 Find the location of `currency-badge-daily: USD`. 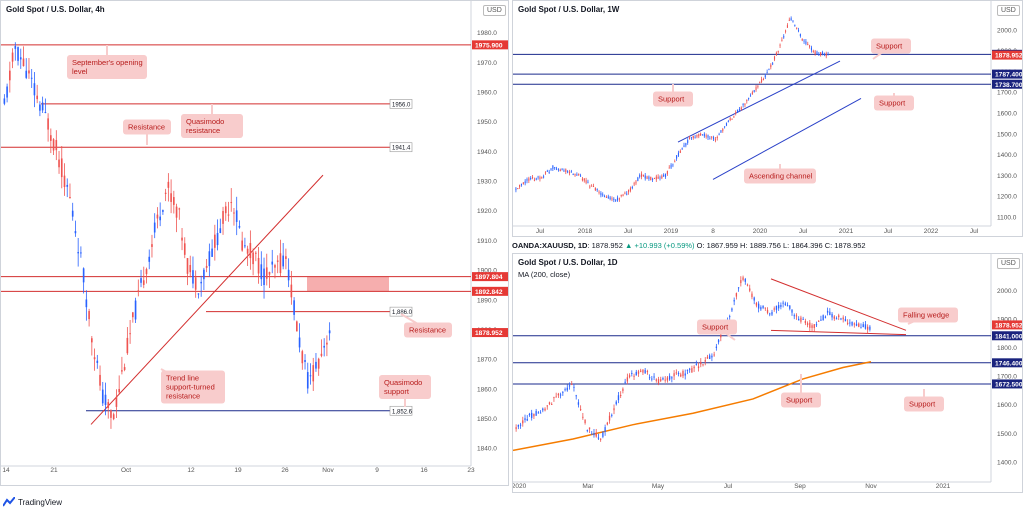

currency-badge-daily: USD is located at coordinates (1008, 263).